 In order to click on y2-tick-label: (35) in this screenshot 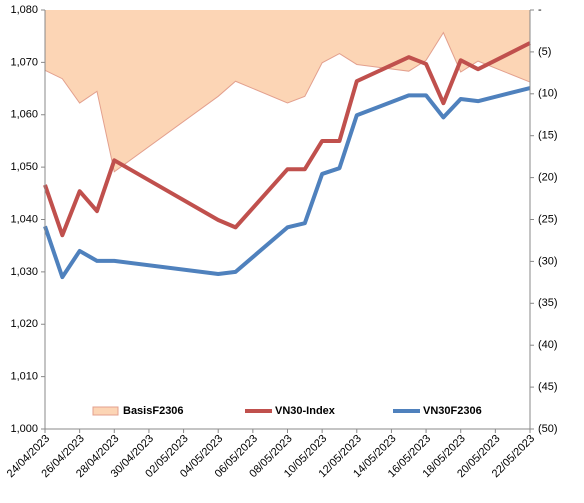, I will do `click(548, 303)`.